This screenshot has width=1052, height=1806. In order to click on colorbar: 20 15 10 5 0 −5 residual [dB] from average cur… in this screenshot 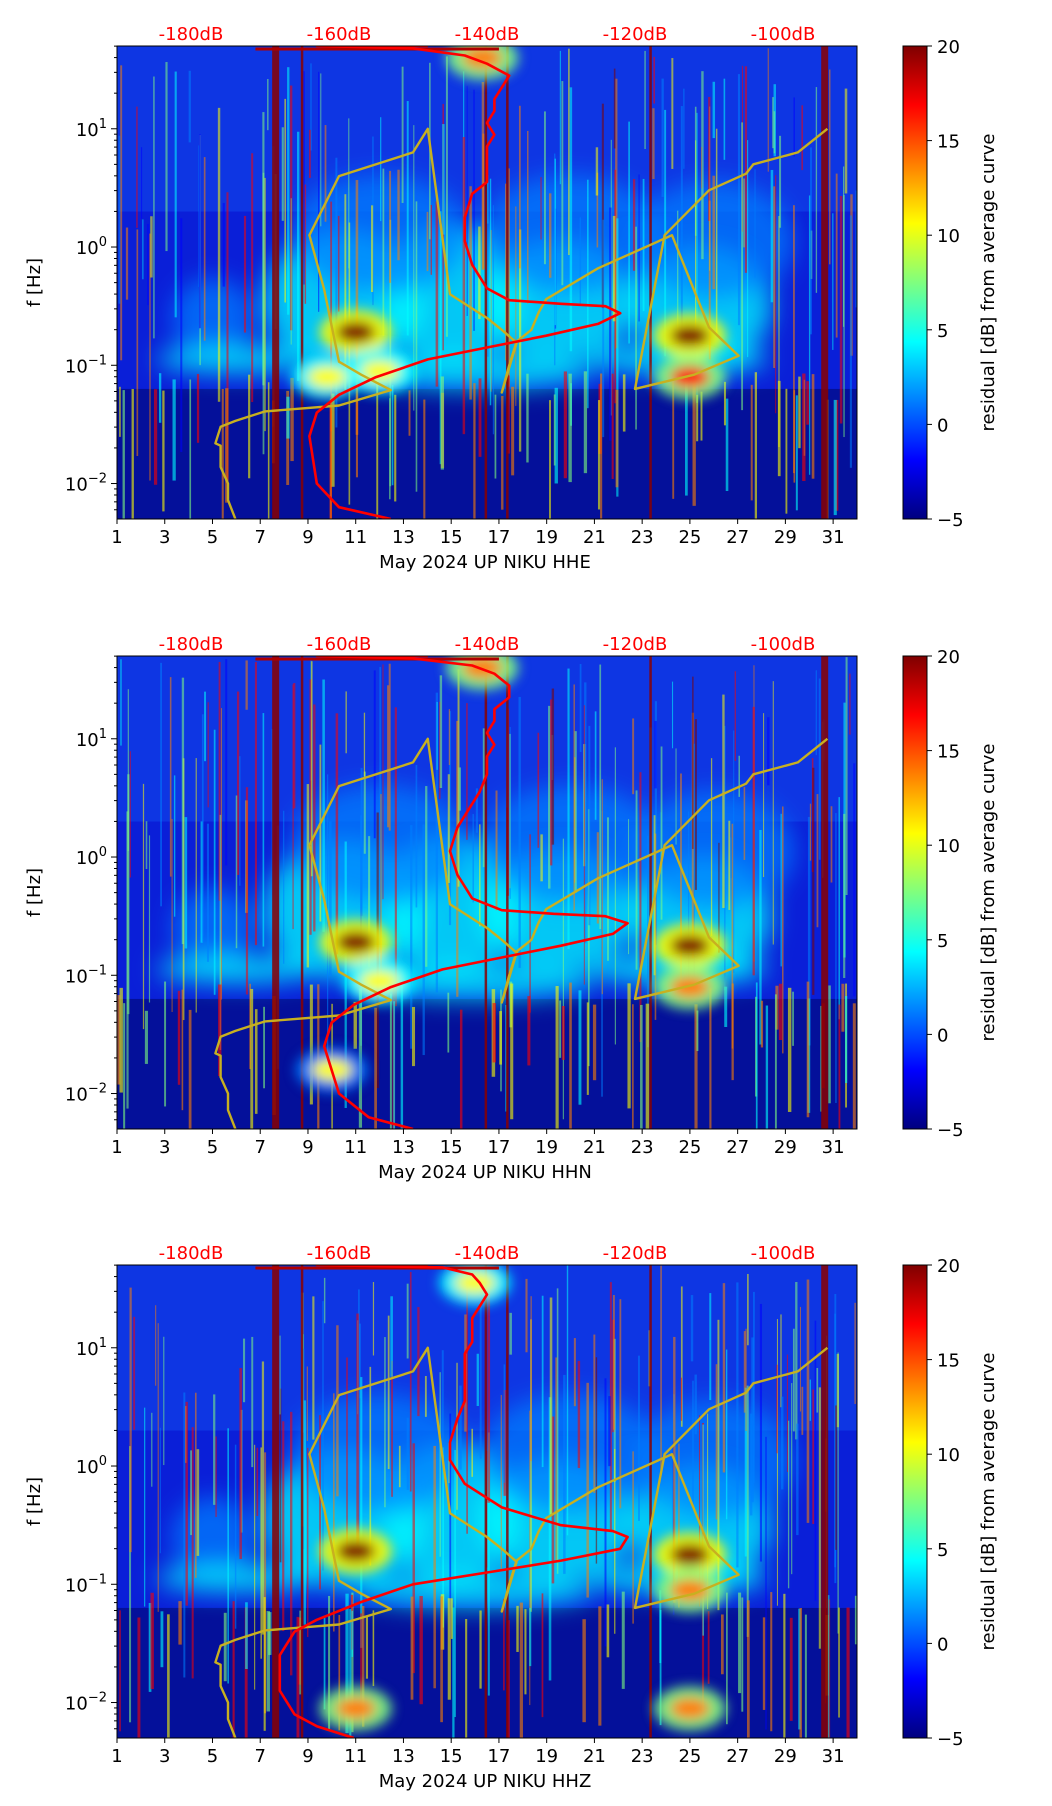, I will do `click(950, 1503)`.